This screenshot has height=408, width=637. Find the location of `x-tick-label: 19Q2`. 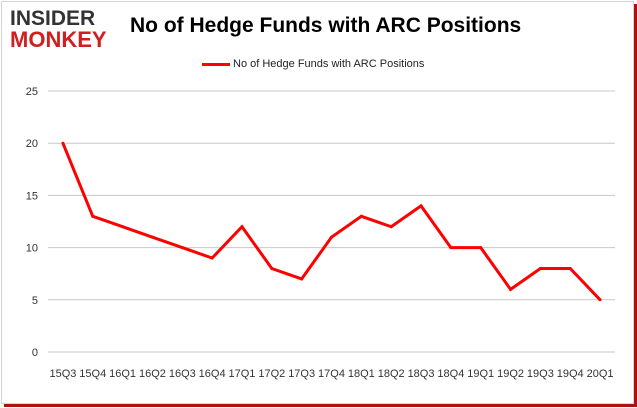

x-tick-label: 19Q2 is located at coordinates (510, 374).